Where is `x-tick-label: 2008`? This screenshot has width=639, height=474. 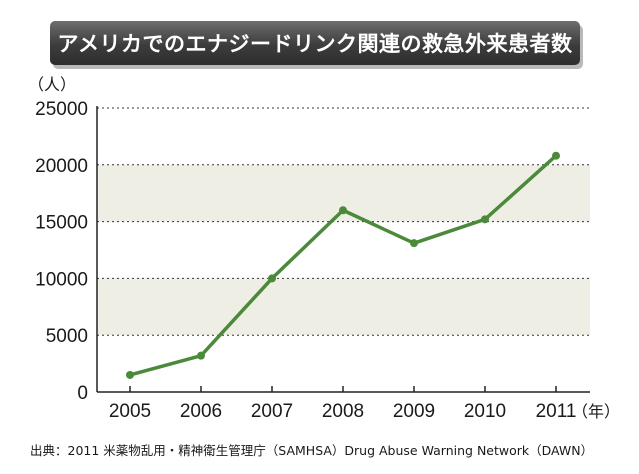 x-tick-label: 2008 is located at coordinates (343, 411).